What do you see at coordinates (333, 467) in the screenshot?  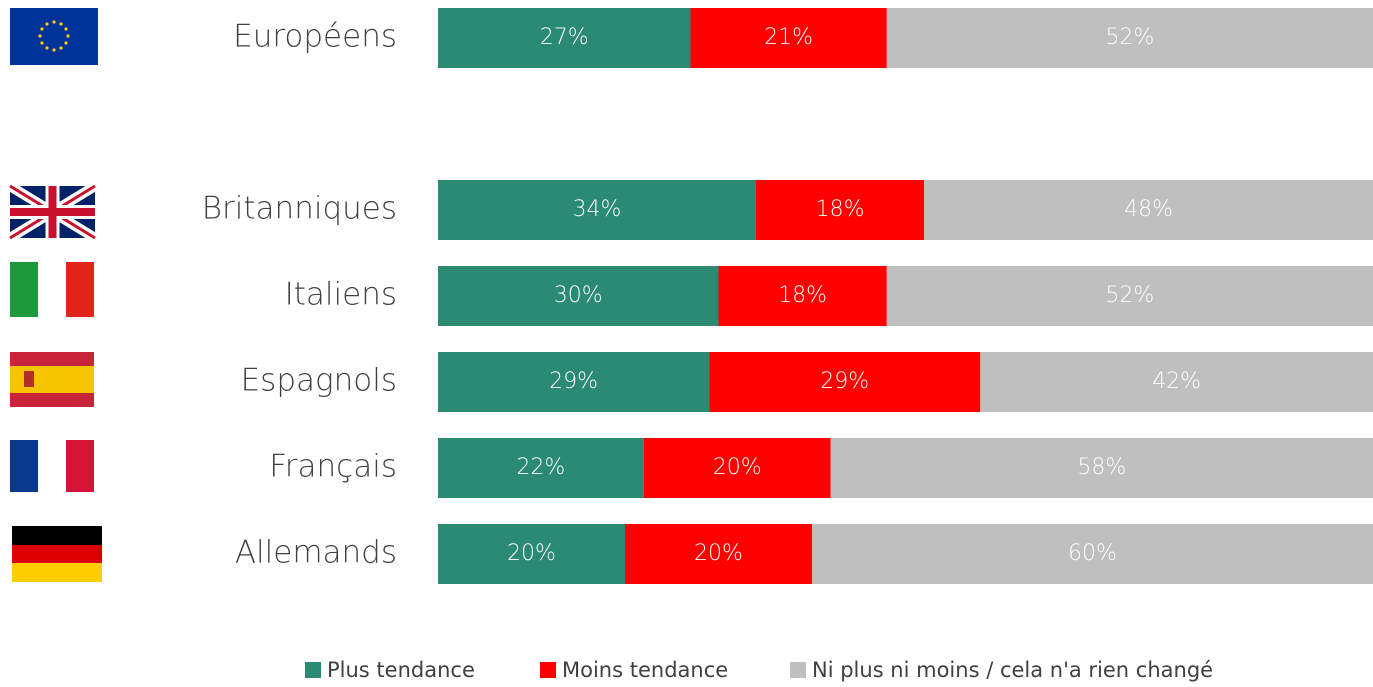 I see `category-label: Français` at bounding box center [333, 467].